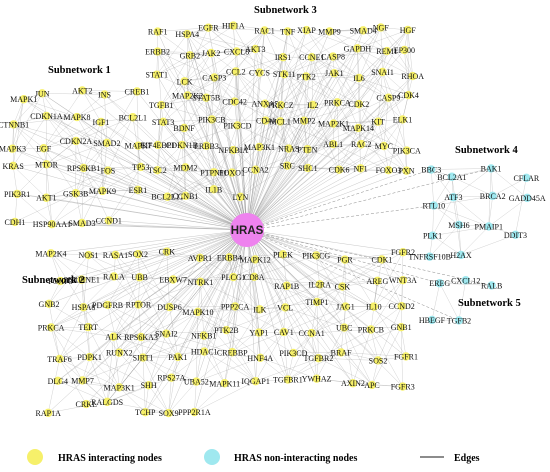 This screenshot has width=550, height=472. What do you see at coordinates (229, 257) in the screenshot?
I see `gene-node: ERBB4` at bounding box center [229, 257].